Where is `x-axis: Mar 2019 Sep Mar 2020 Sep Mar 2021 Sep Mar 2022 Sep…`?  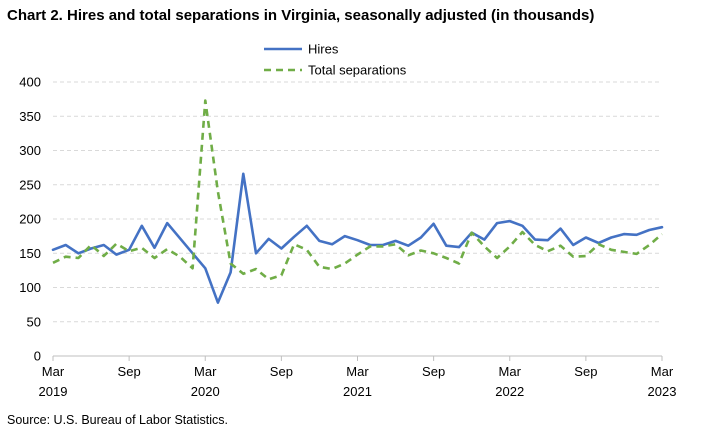
x-axis: Mar 2019 Sep Mar 2020 Sep Mar 2021 Sep Mar 2022 Sep… is located at coordinates (358, 377).